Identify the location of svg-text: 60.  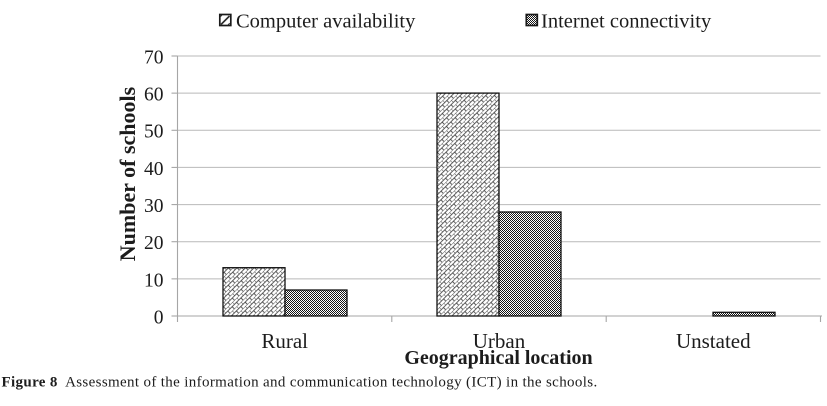
(154, 95).